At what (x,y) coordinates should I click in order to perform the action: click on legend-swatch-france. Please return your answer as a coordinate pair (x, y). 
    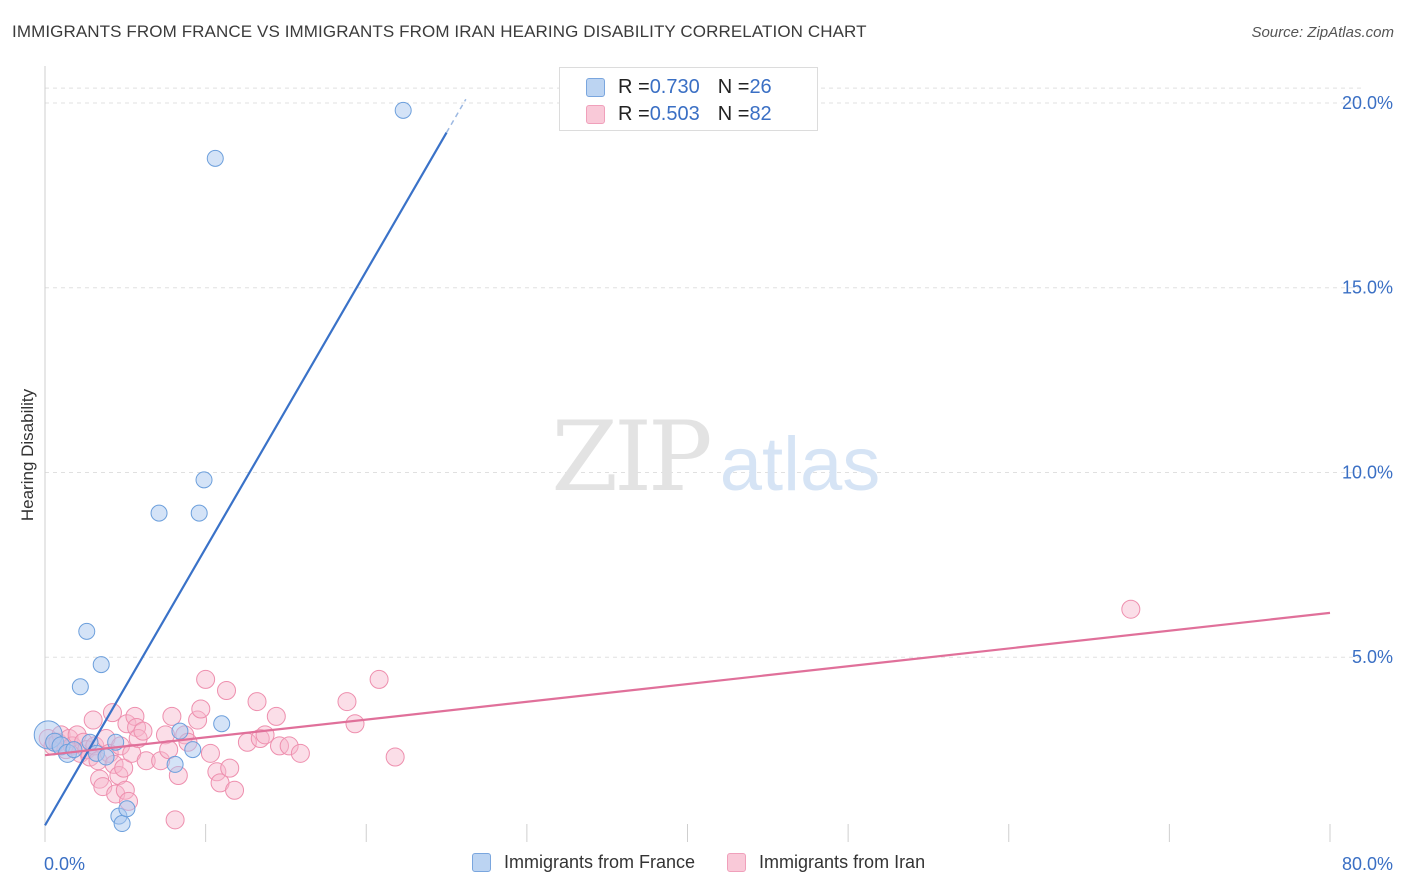
    Looking at the image, I should click on (481, 862).